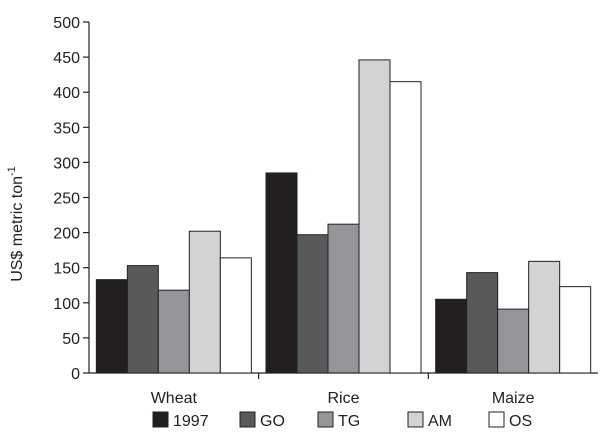 The image size is (608, 444). I want to click on y-tick-label: 400, so click(66, 93).